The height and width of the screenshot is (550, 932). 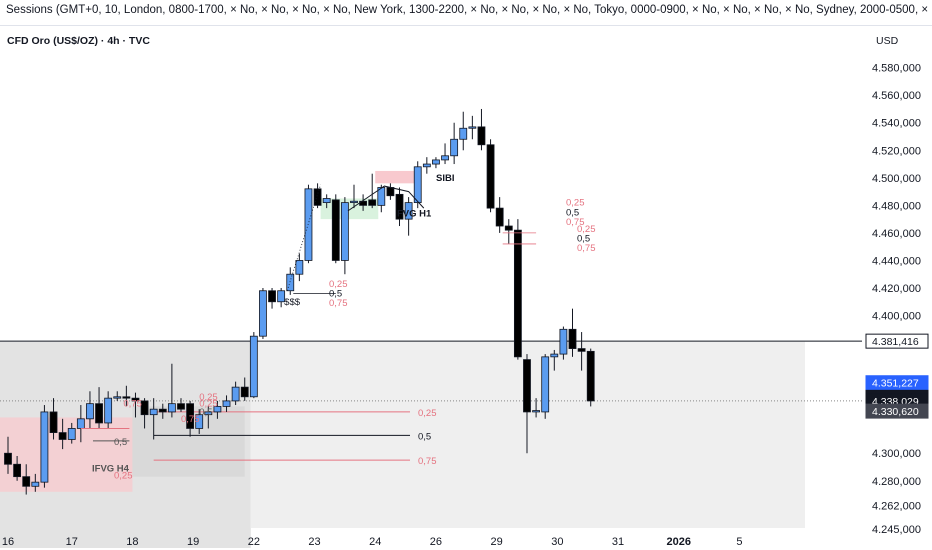 I want to click on lvl-a-2: 0,75, so click(x=338, y=303).